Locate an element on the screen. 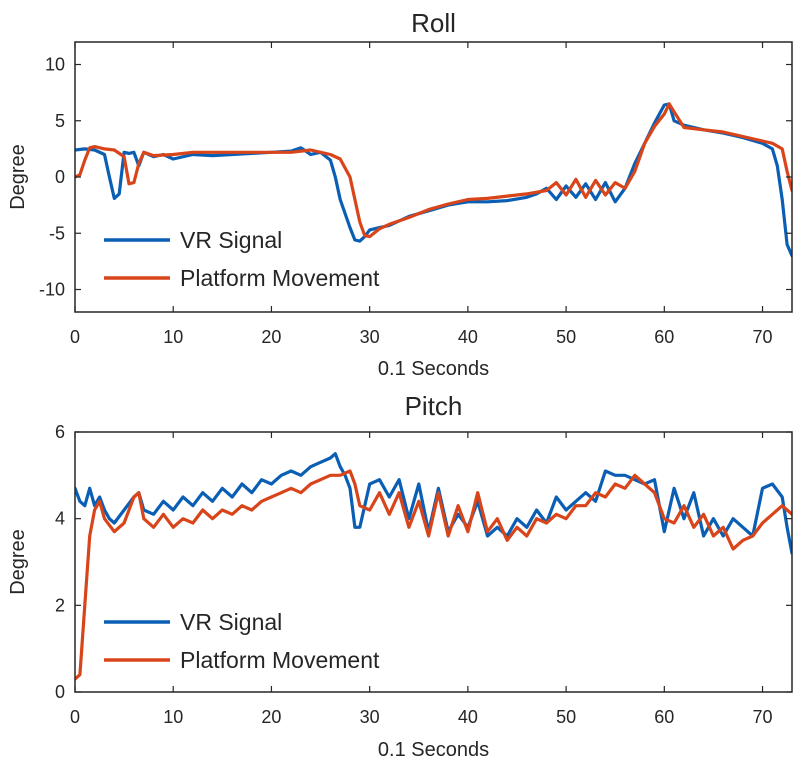  pitch-y-axis-label: Degree is located at coordinates (18, 562).